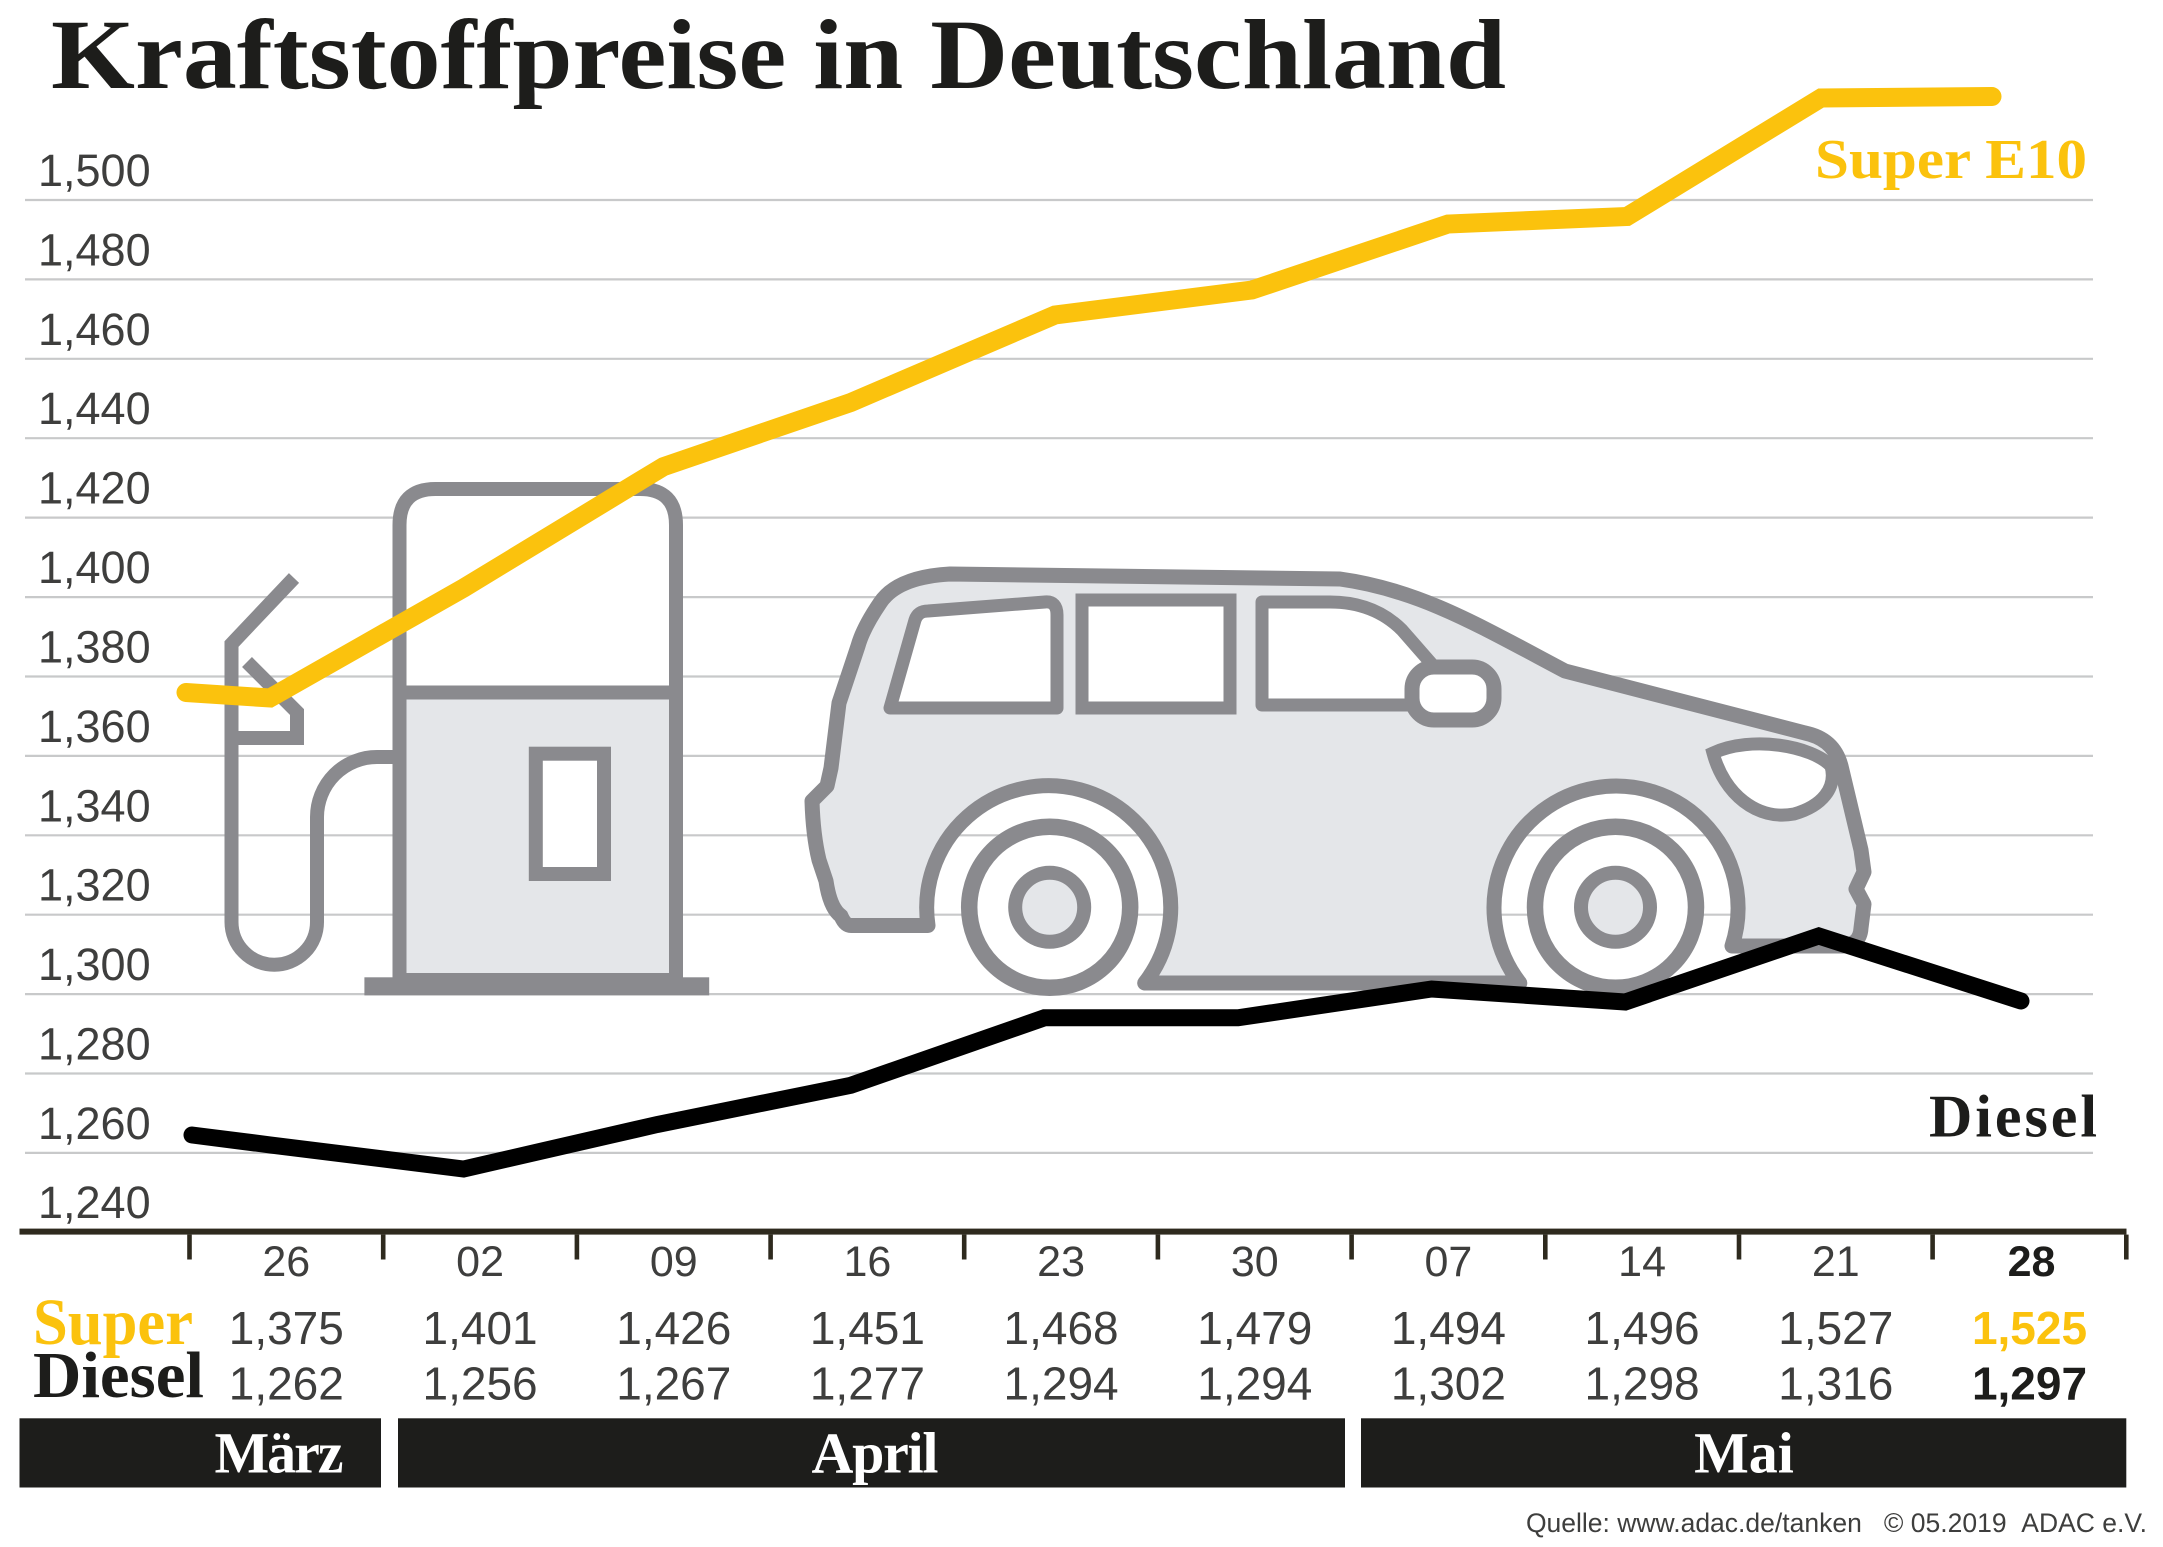  What do you see at coordinates (94, 805) in the screenshot?
I see `svg-text: 1,340` at bounding box center [94, 805].